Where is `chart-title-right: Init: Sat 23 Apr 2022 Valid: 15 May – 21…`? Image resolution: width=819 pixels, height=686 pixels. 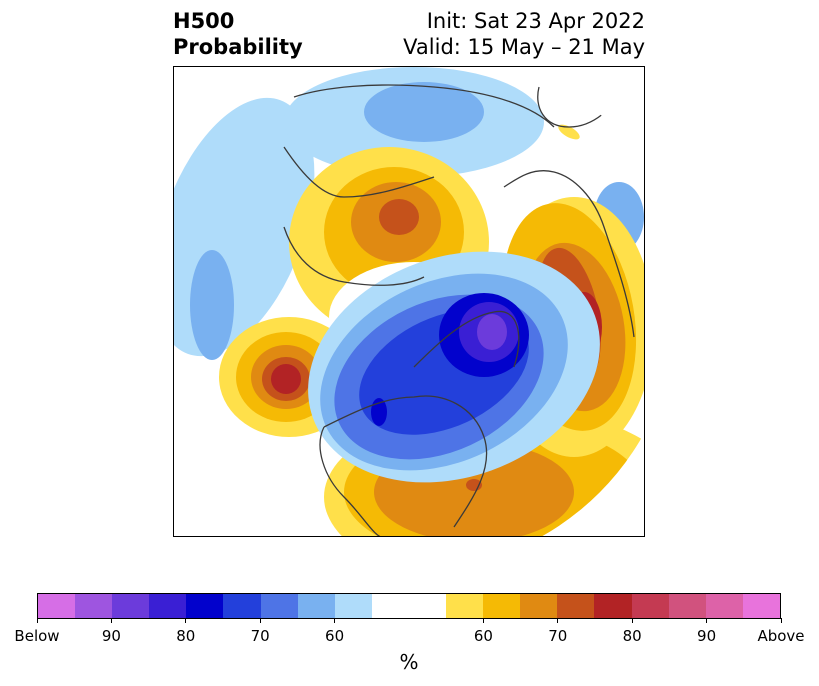
chart-title-right: Init: Sat 23 Apr 2022 Valid: 15 May – 21… is located at coordinates (524, 34).